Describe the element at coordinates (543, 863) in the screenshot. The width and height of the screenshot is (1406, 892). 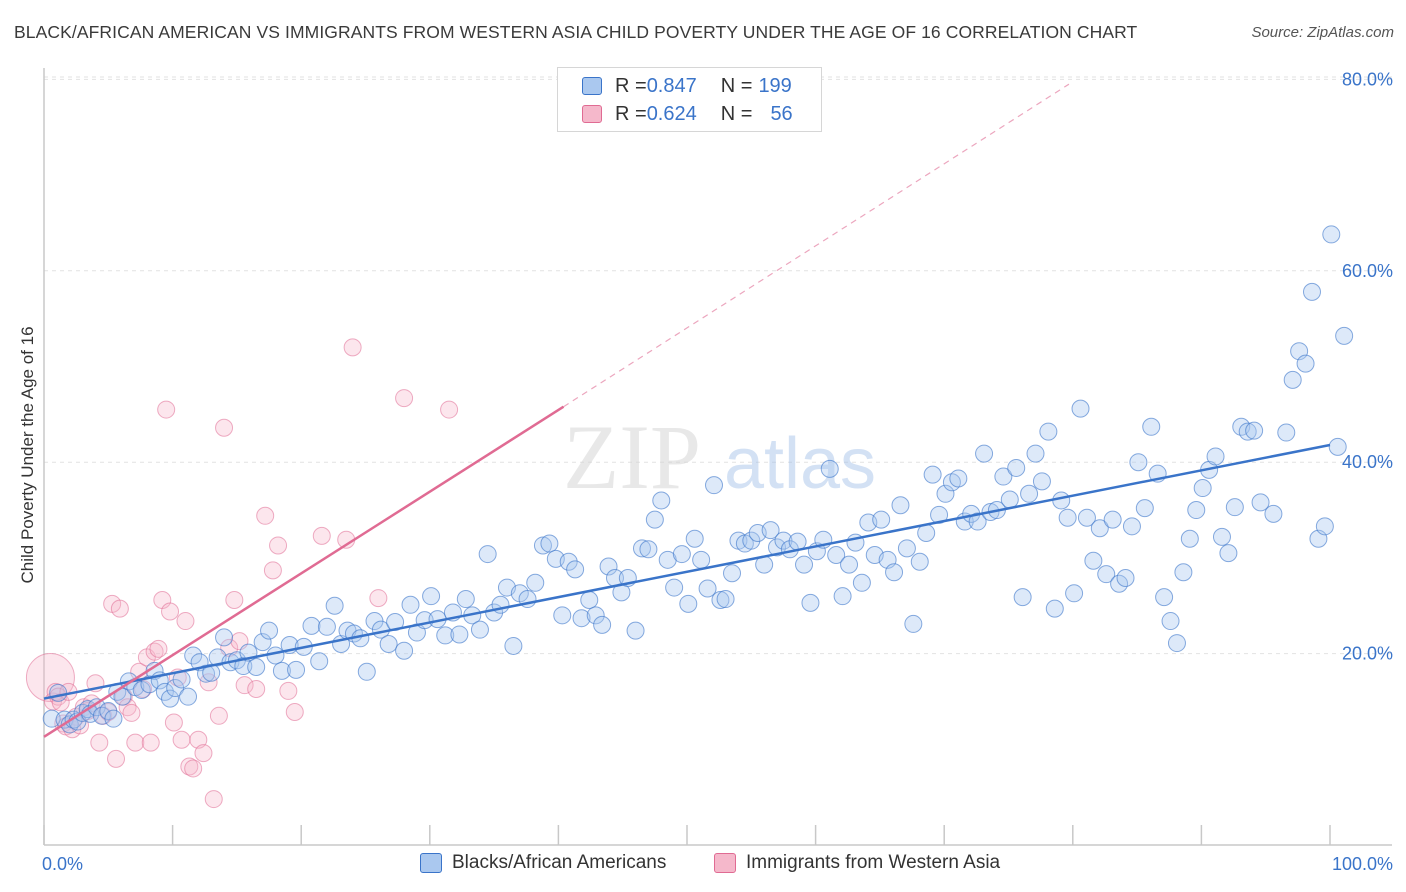
I see `legend-item-blacks: Blacks/African Americans` at that location.